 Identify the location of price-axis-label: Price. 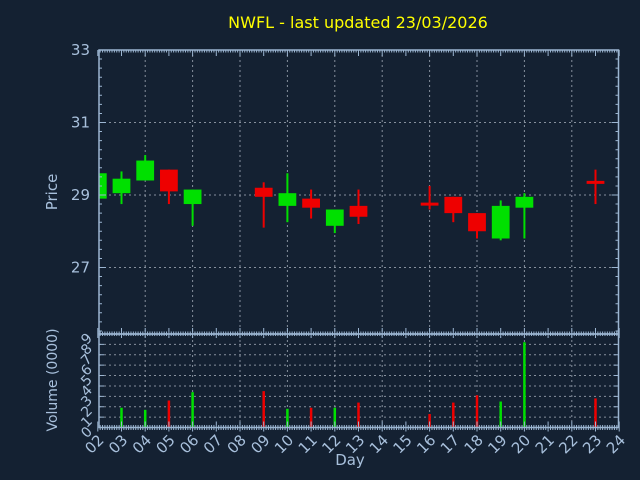
(52, 192).